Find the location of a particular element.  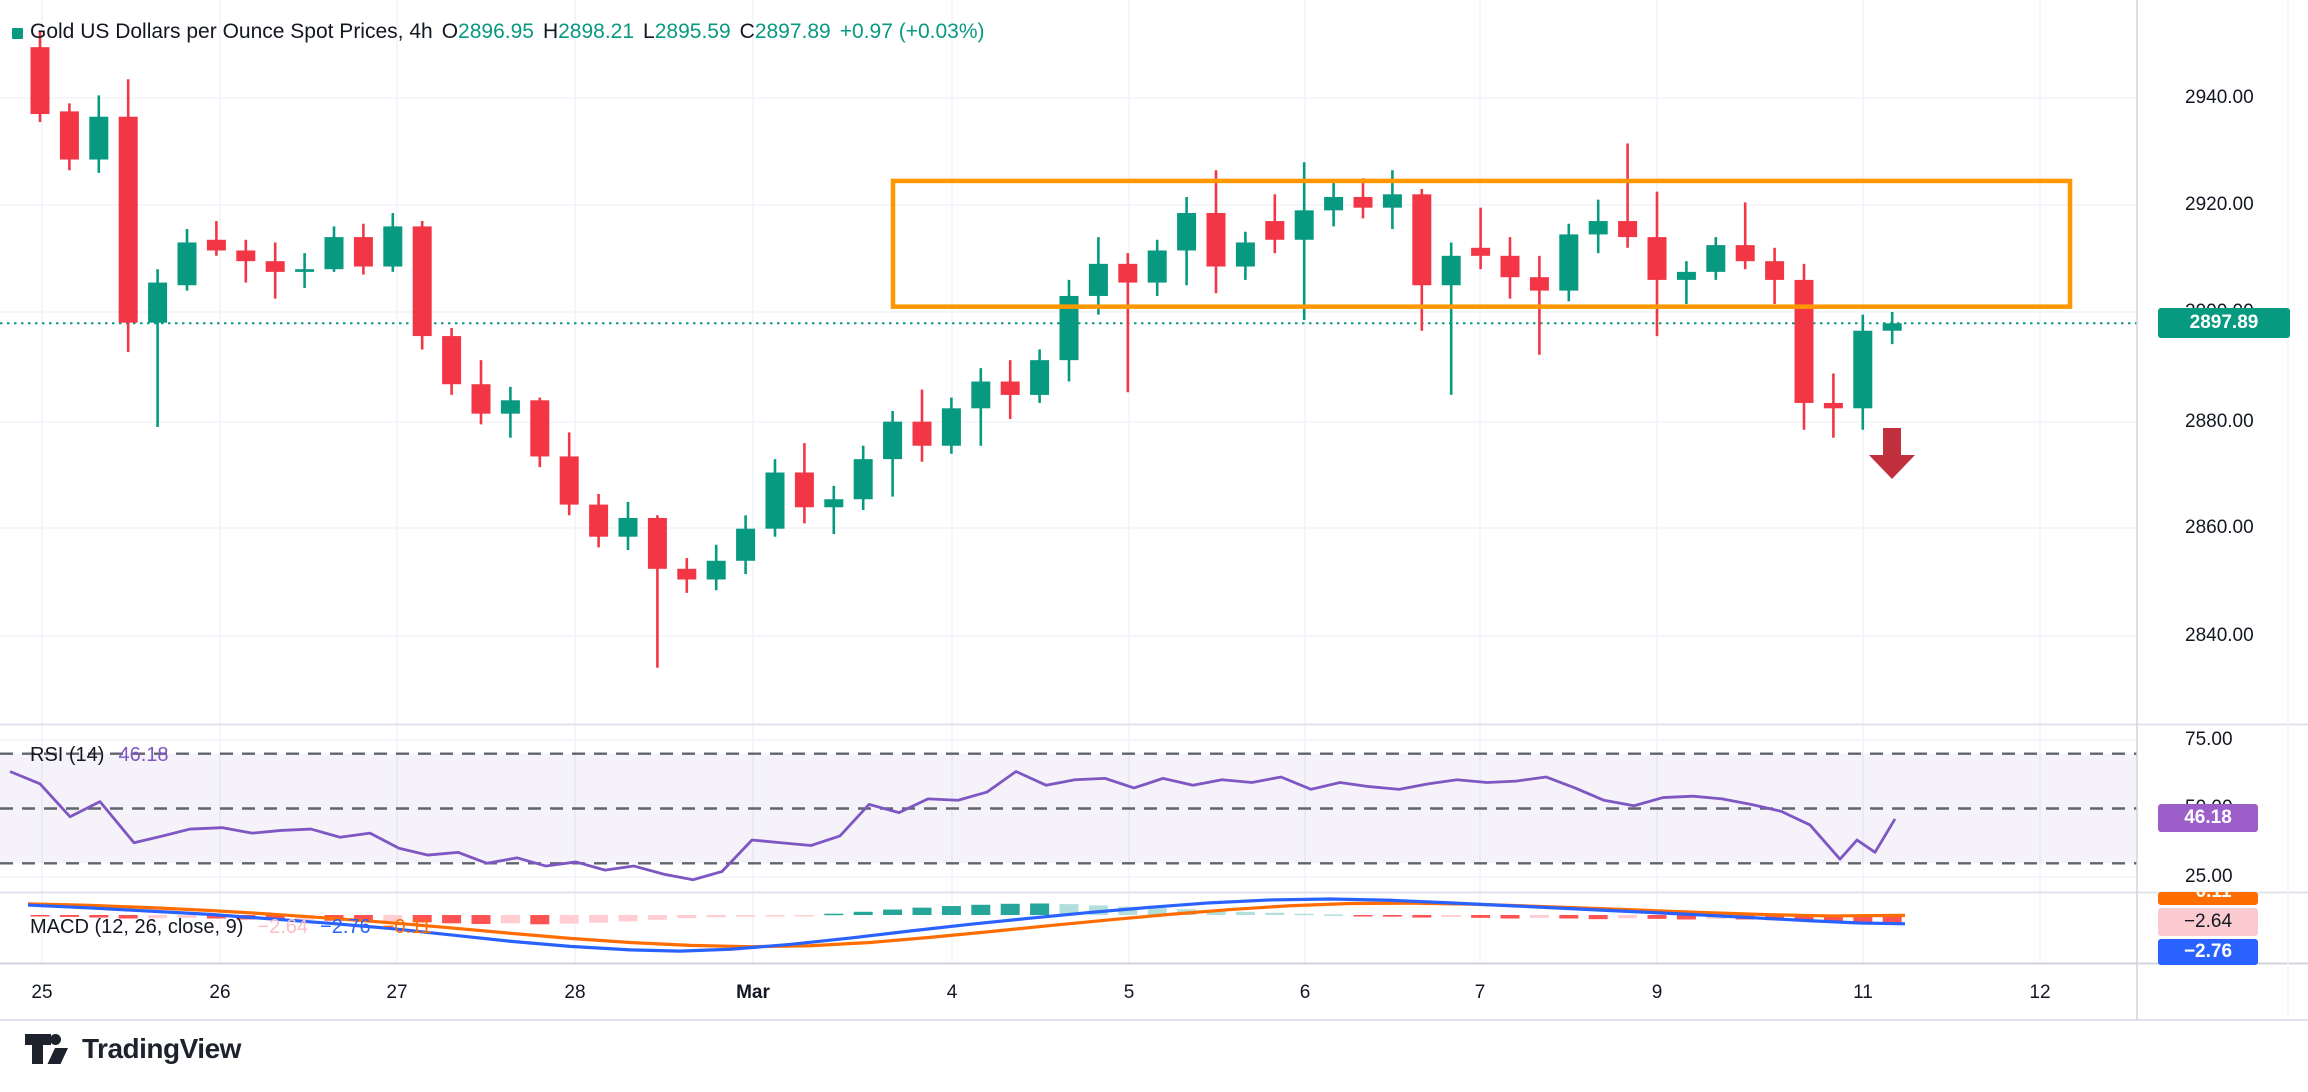

time-axis-label: 6 is located at coordinates (1305, 992).